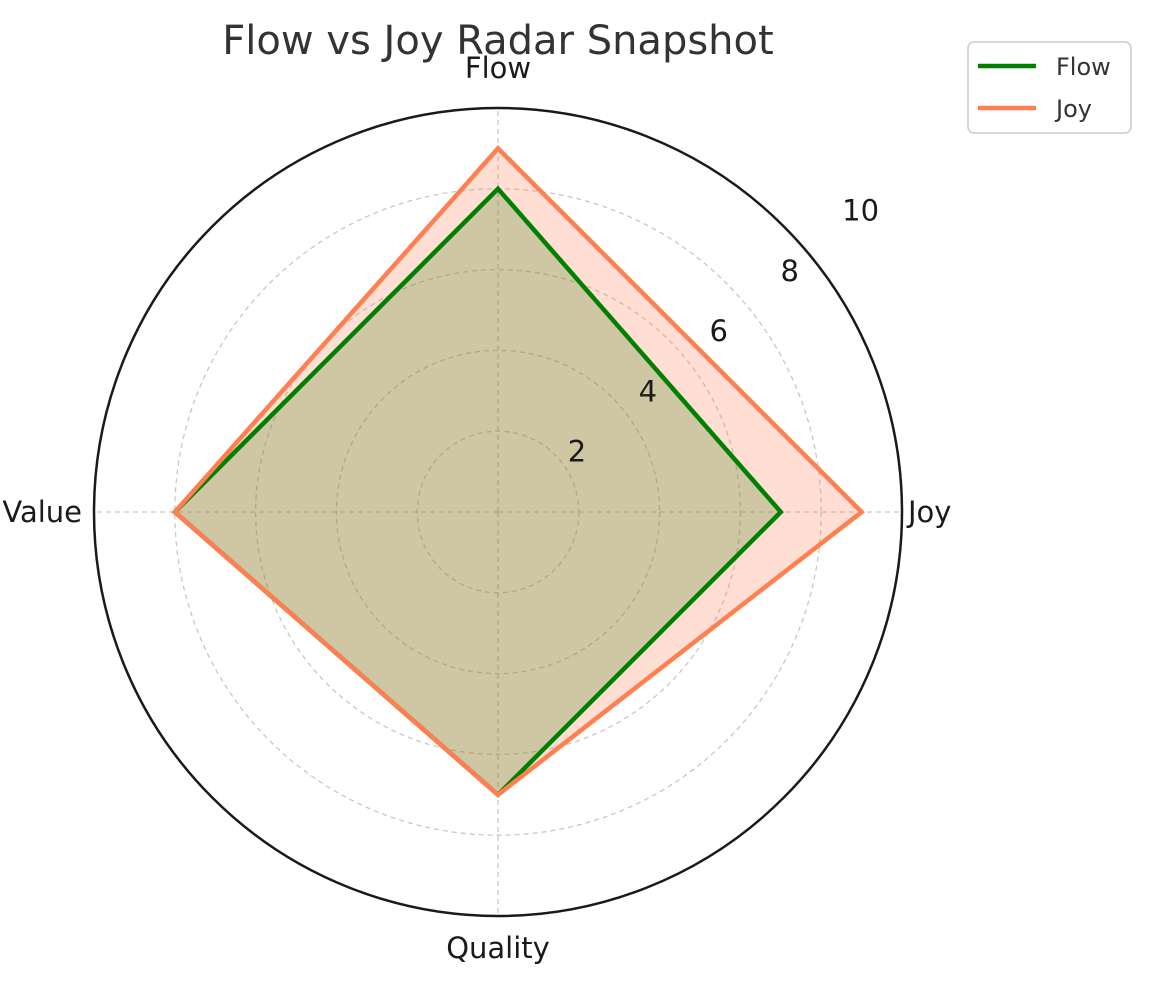 The width and height of the screenshot is (1151, 982). I want to click on radial-tick-2: 2, so click(577, 452).